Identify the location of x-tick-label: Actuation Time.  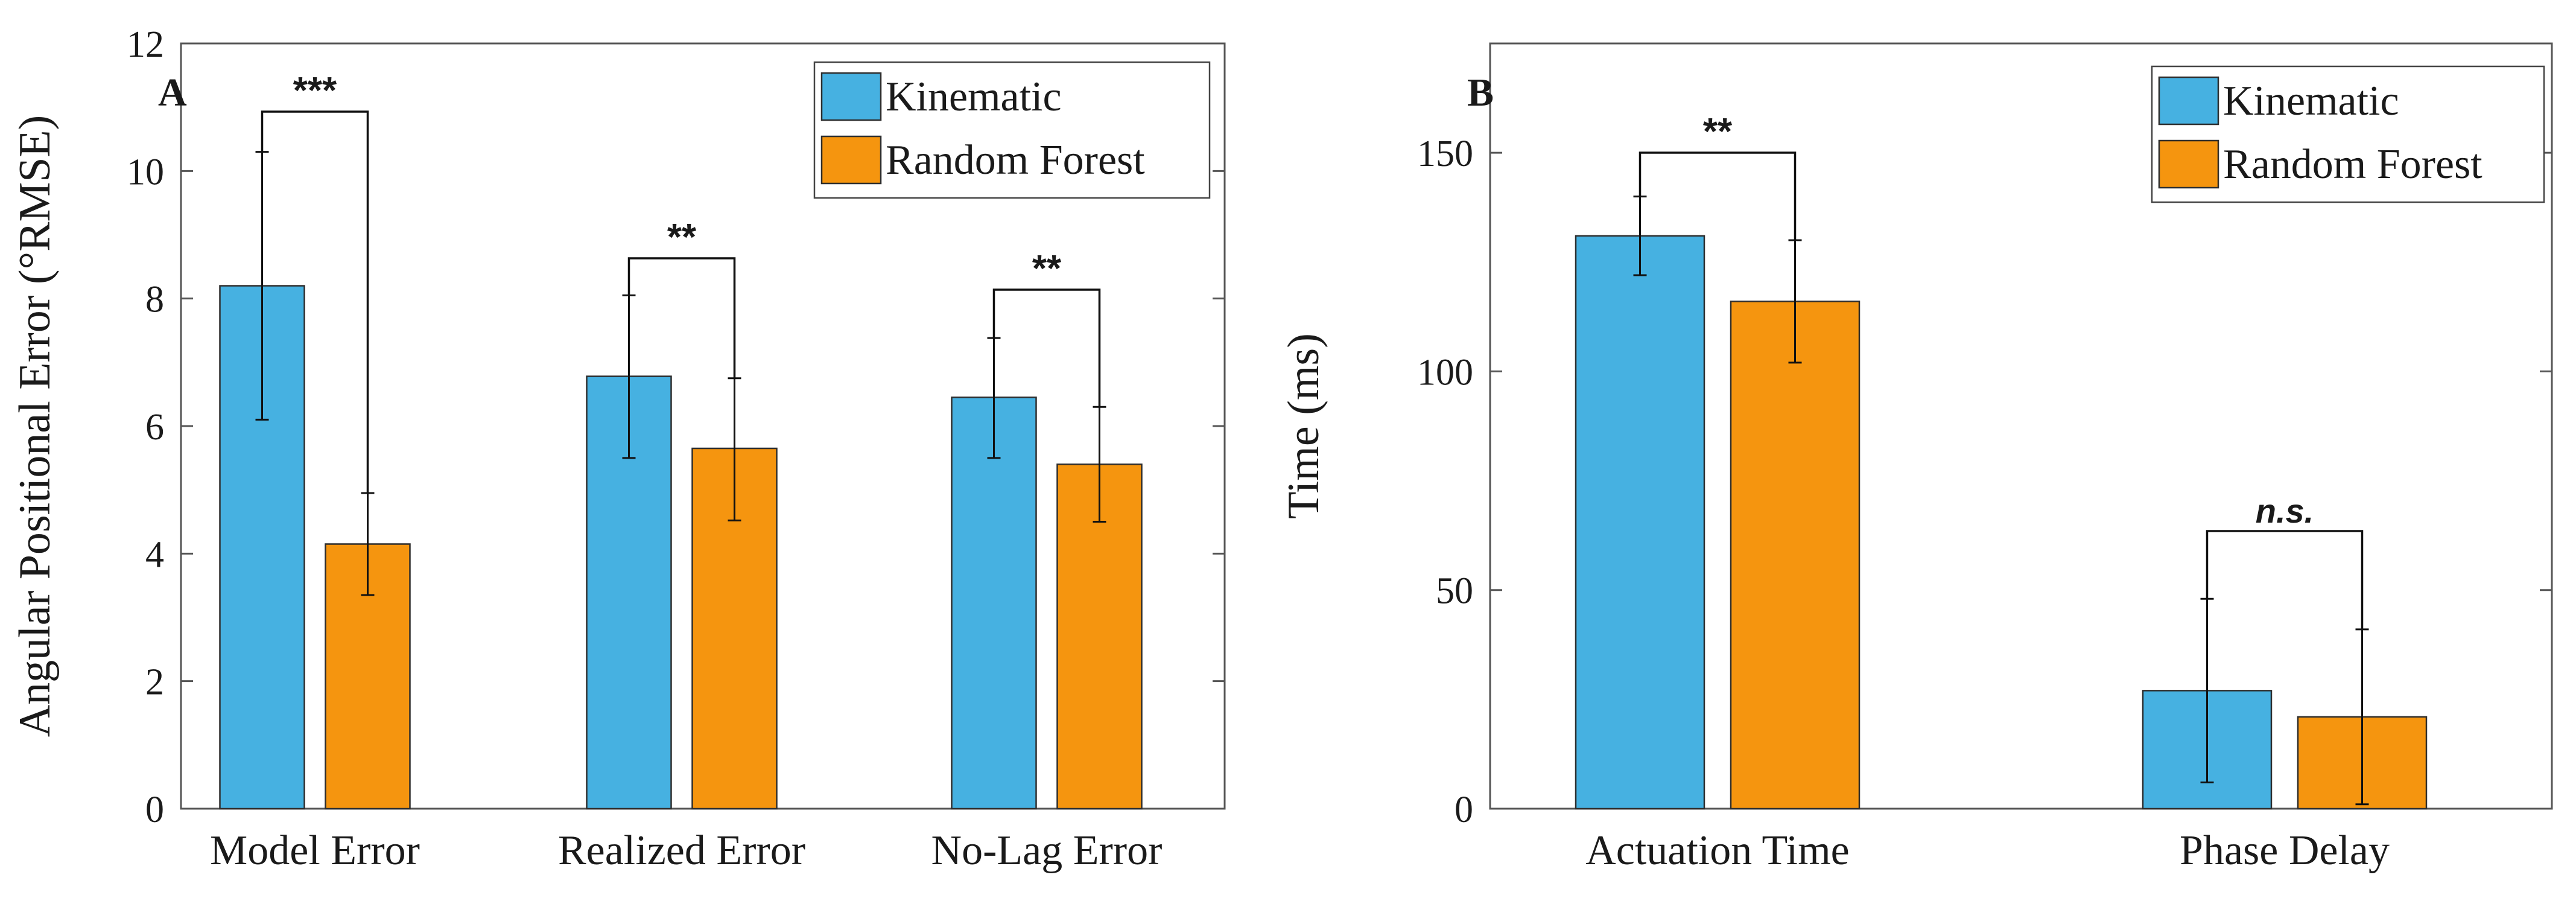
(1717, 850).